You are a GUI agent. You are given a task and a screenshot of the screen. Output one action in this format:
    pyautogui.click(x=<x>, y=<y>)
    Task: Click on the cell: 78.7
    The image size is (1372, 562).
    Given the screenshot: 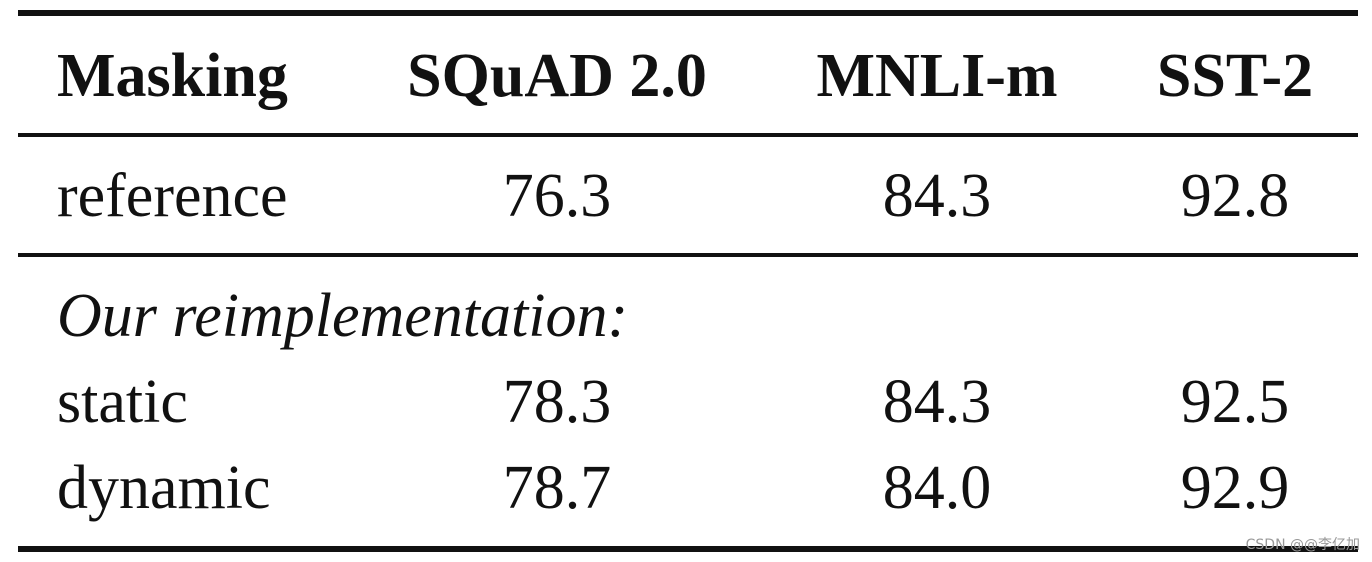 What is the action you would take?
    pyautogui.click(x=557, y=488)
    